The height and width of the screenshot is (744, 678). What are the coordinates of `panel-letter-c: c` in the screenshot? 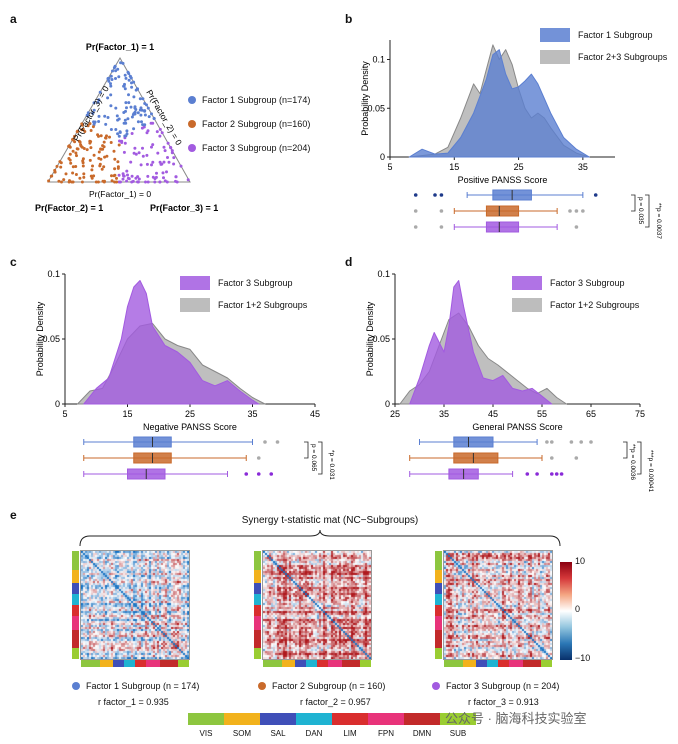 It's located at (13, 262).